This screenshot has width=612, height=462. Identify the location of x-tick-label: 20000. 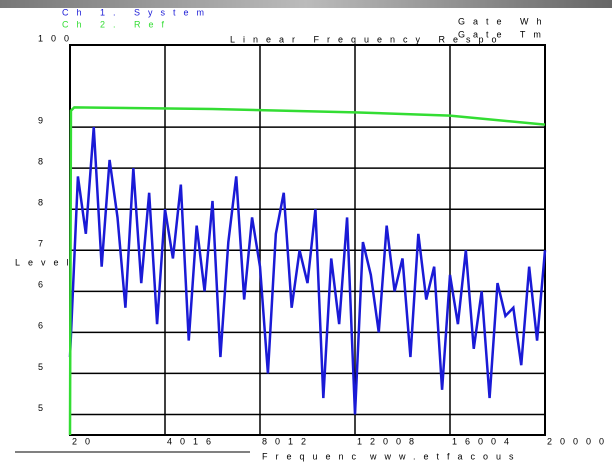
(579, 441).